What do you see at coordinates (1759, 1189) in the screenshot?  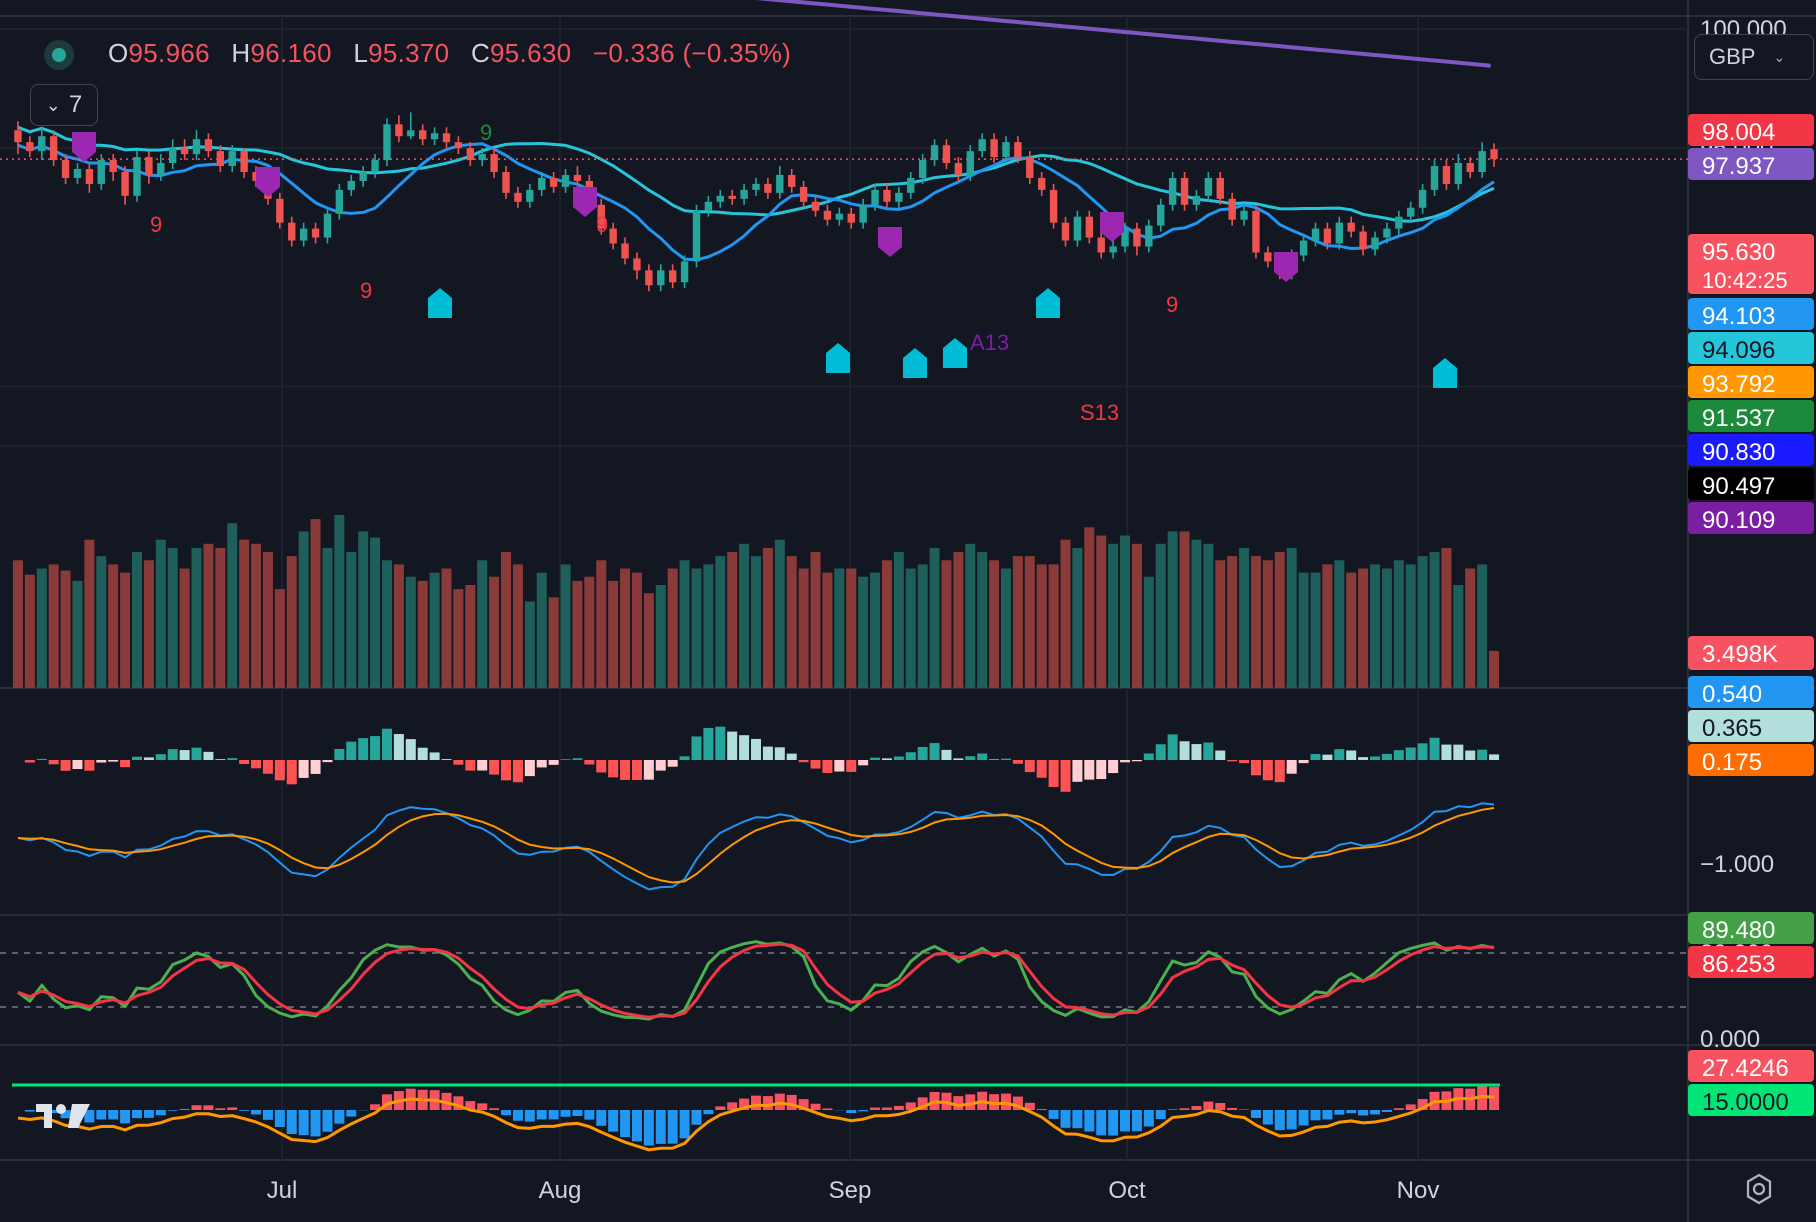 I see `gear-icon` at bounding box center [1759, 1189].